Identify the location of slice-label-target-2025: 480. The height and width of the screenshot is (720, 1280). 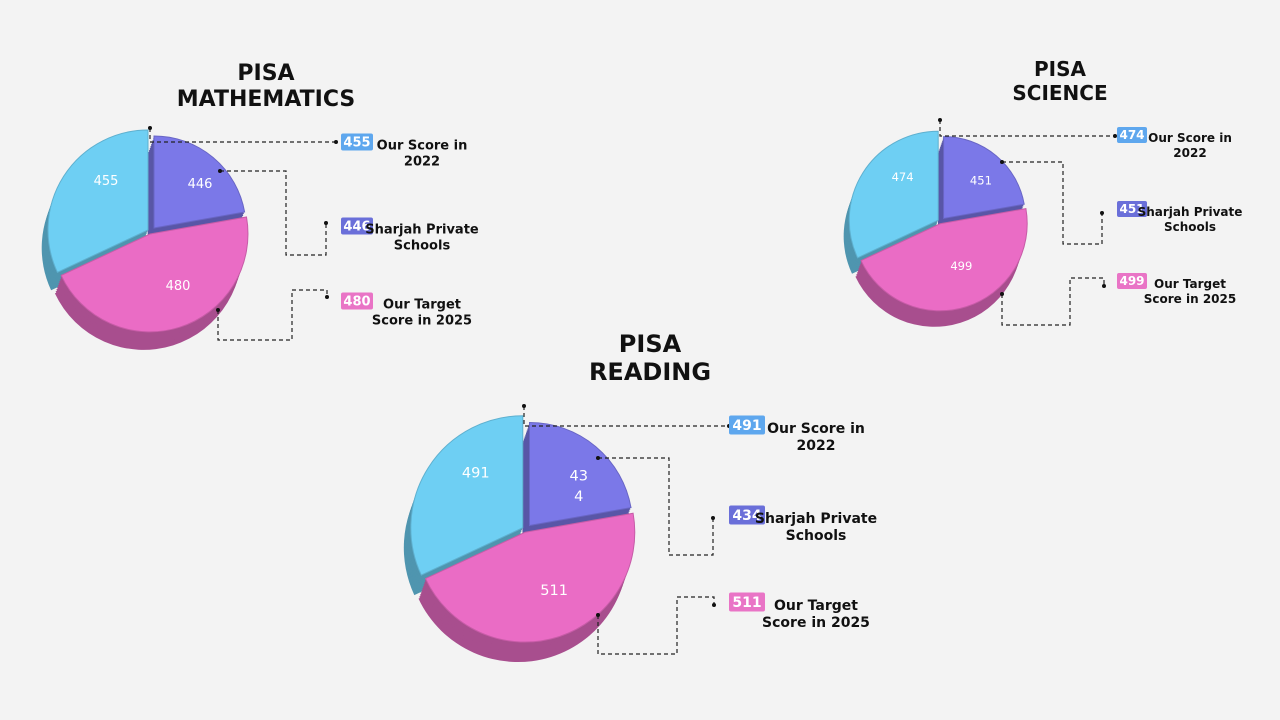
(178, 286).